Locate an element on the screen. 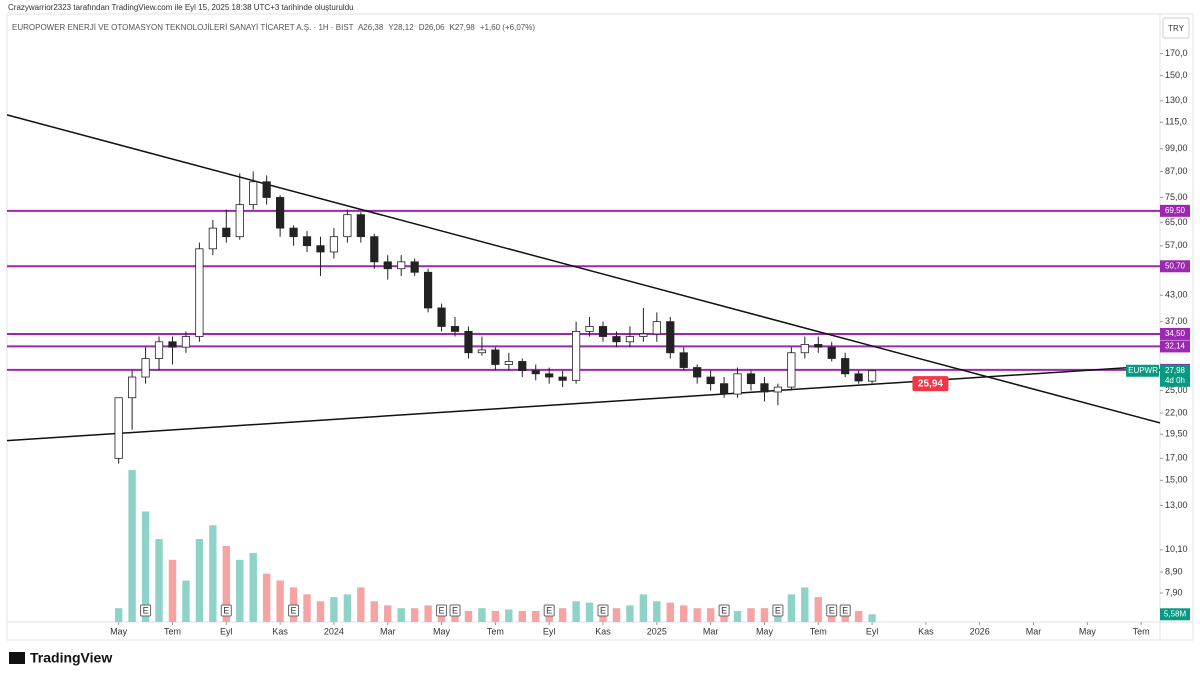 The height and width of the screenshot is (683, 1200). last-price-label: 27,98 is located at coordinates (1175, 370).